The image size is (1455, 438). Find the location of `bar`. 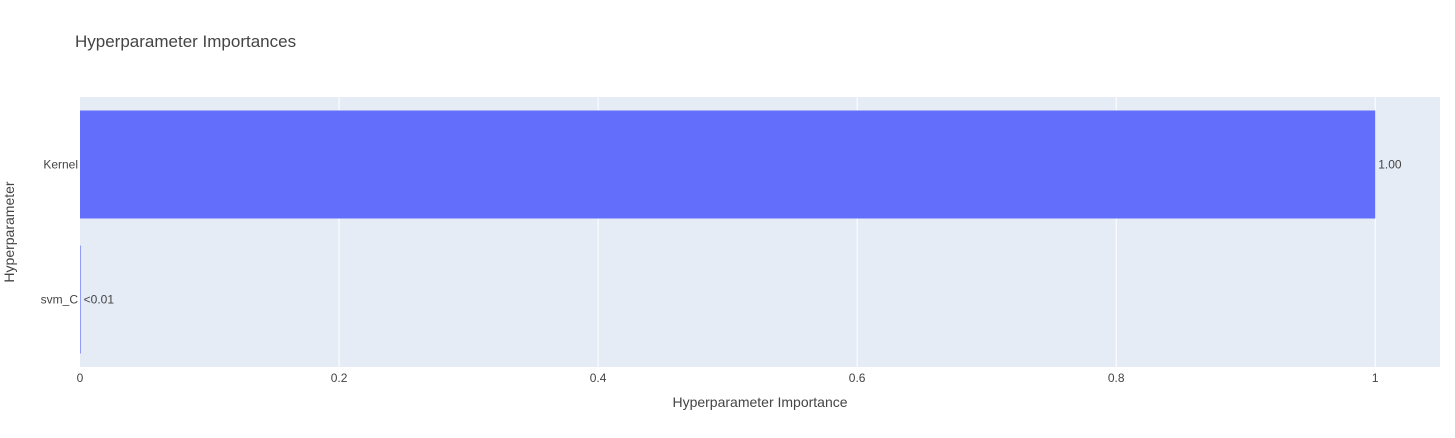

bar is located at coordinates (80, 299).